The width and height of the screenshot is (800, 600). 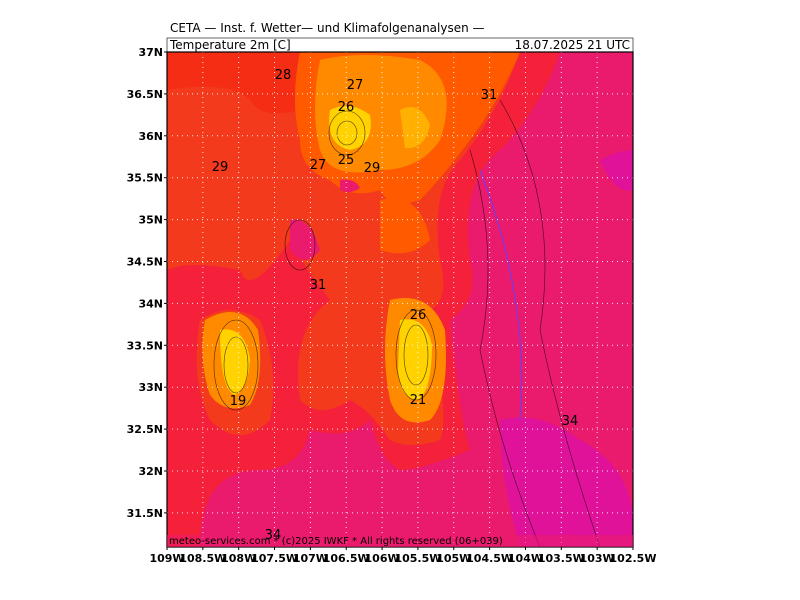 I want to click on lat-label: 34N, so click(x=150, y=303).